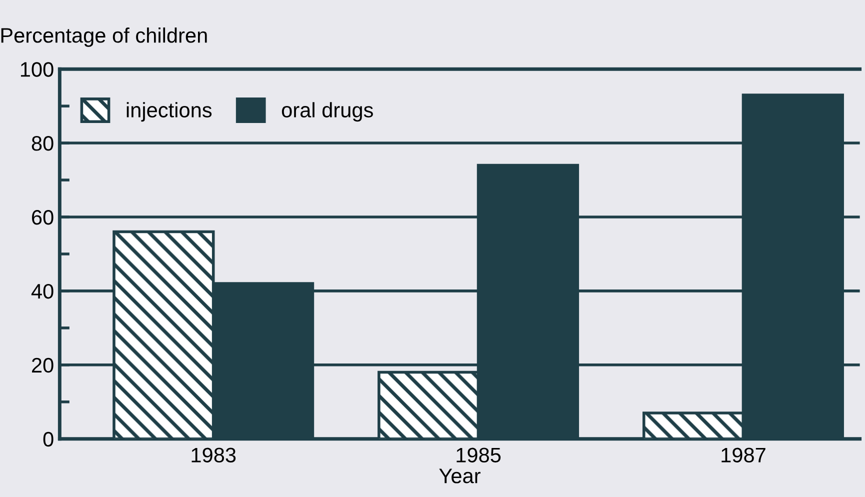 Image resolution: width=865 pixels, height=497 pixels. What do you see at coordinates (37, 69) in the screenshot?
I see `y-tick-label: 100` at bounding box center [37, 69].